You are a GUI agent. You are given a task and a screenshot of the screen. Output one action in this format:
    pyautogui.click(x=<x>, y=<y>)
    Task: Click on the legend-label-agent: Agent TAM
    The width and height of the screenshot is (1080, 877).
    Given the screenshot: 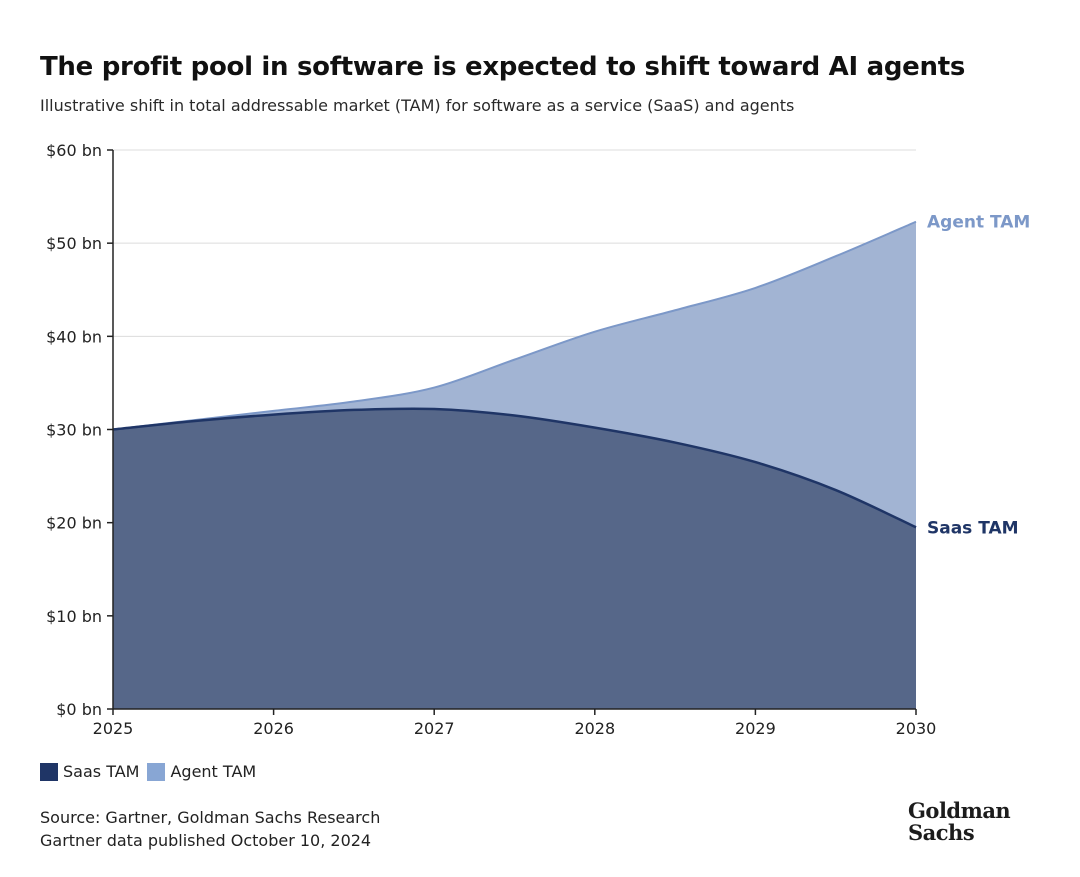 What is the action you would take?
    pyautogui.click(x=213, y=771)
    